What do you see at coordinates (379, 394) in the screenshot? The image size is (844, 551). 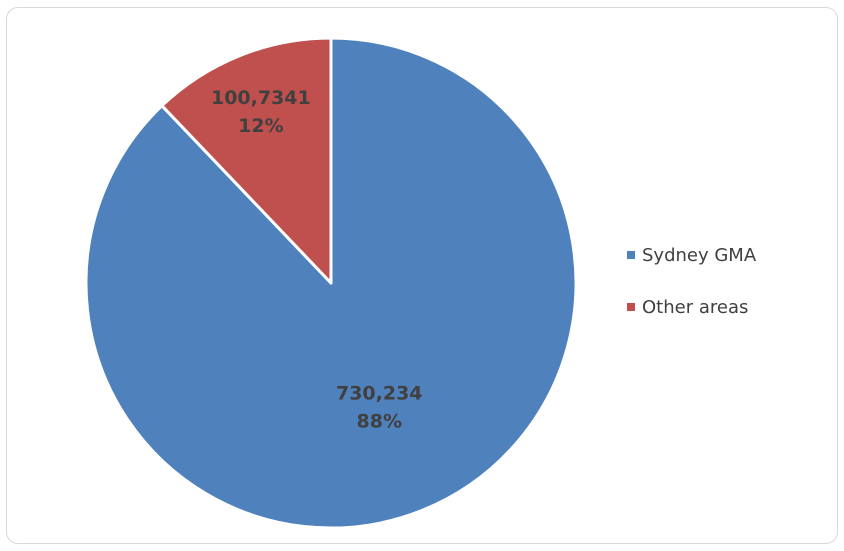 I see `data-label-value-sydney-gma: 730,234` at bounding box center [379, 394].